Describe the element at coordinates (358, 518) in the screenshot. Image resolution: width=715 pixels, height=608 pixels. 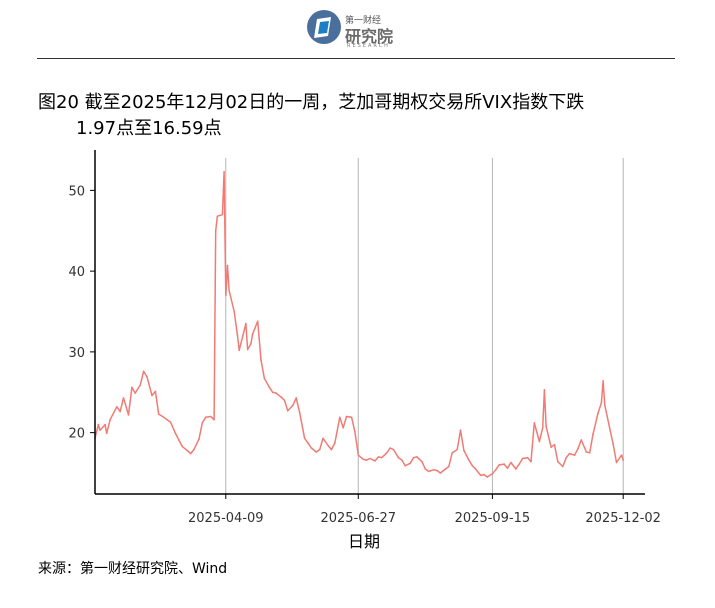
I see `x-tick-label: 2025-06-27` at that location.